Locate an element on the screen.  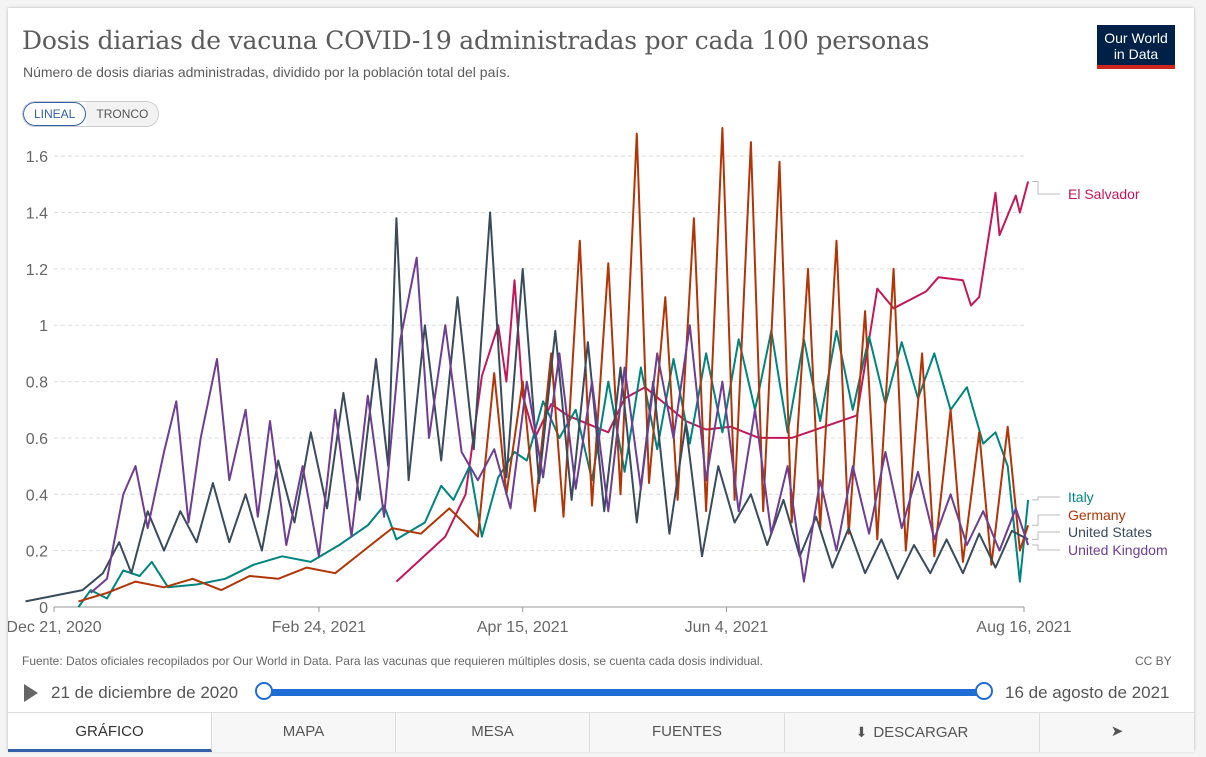
y-tick-label: 0.8 is located at coordinates (37, 383).